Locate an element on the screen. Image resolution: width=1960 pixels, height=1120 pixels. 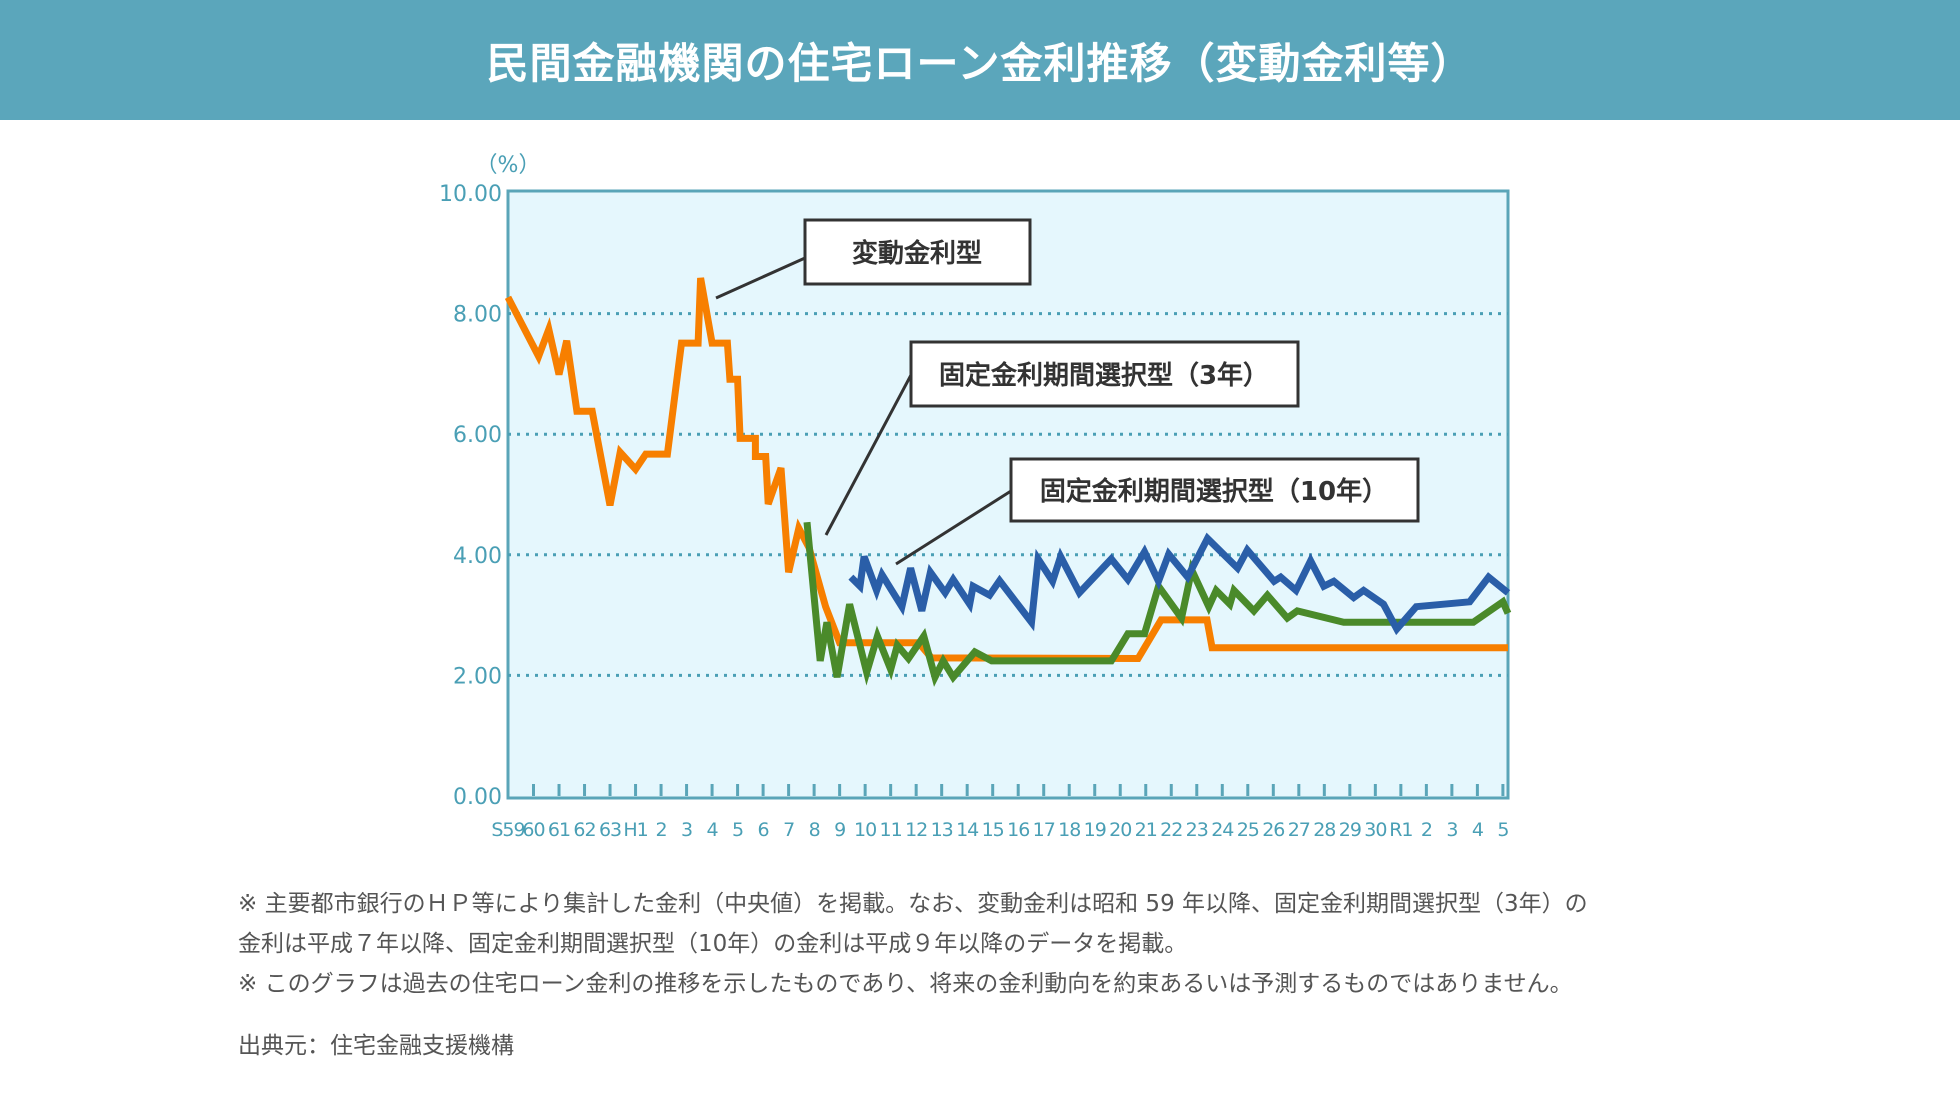
x-tick-label: 30 is located at coordinates (1375, 830).